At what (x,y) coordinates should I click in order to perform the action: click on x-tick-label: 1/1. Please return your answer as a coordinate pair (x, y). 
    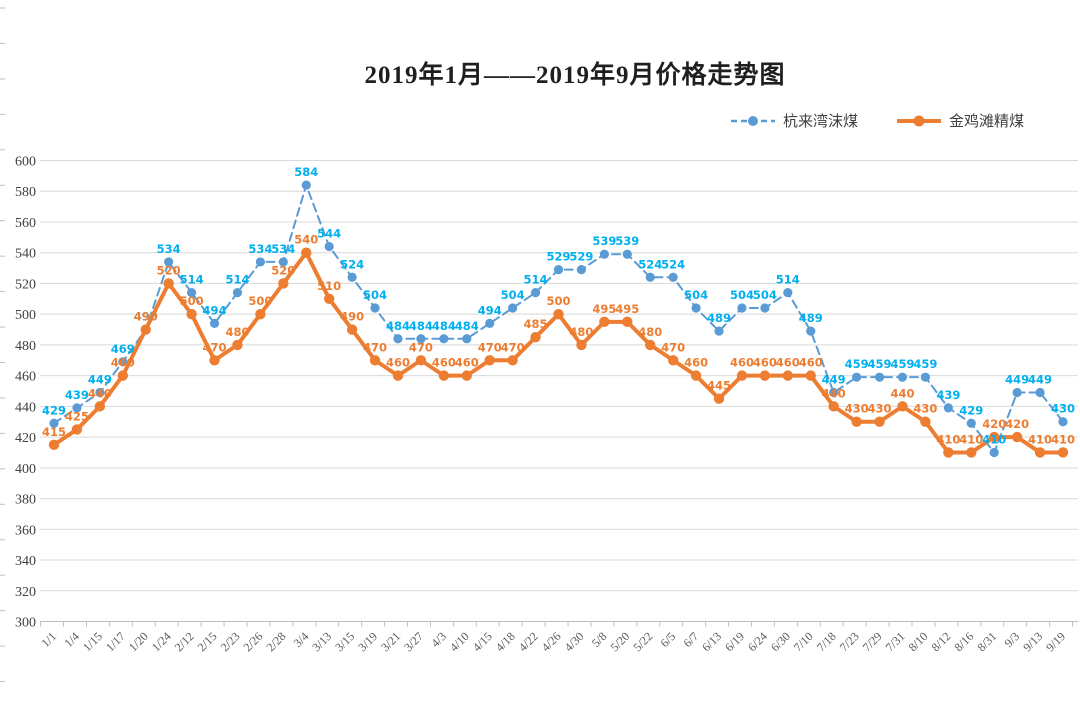
    Looking at the image, I should click on (48, 639).